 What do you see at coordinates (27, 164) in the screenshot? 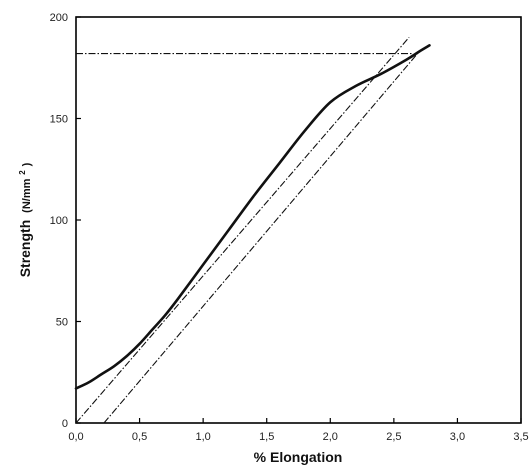
I see `y-axis-title-unit-close: )` at bounding box center [27, 164].